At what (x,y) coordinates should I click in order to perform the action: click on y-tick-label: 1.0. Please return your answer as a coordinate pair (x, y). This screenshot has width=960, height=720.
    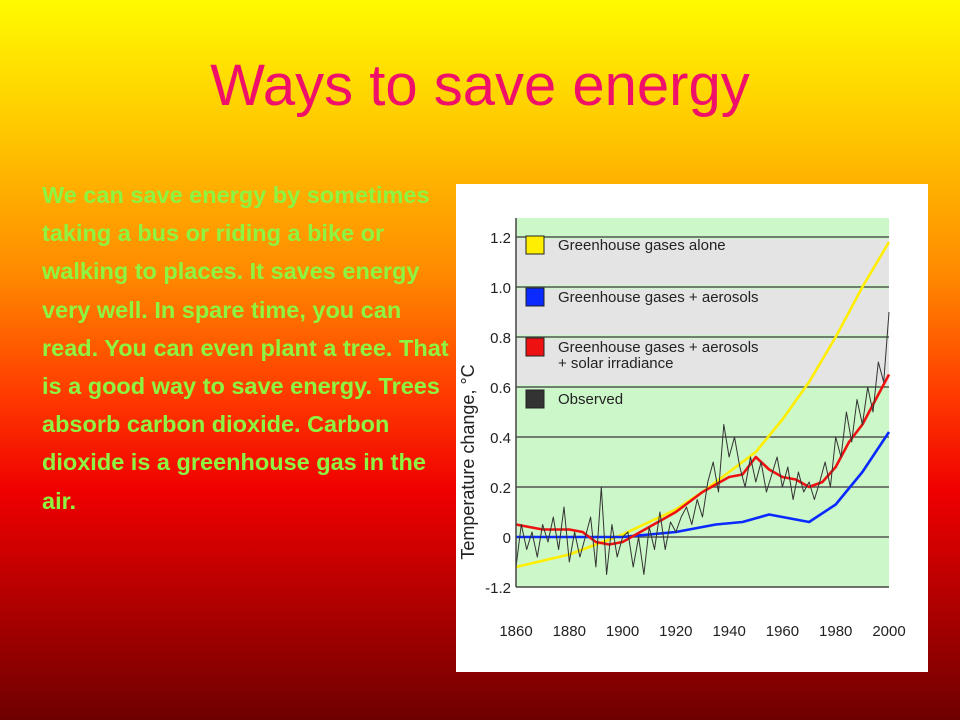
    Looking at the image, I should click on (500, 288).